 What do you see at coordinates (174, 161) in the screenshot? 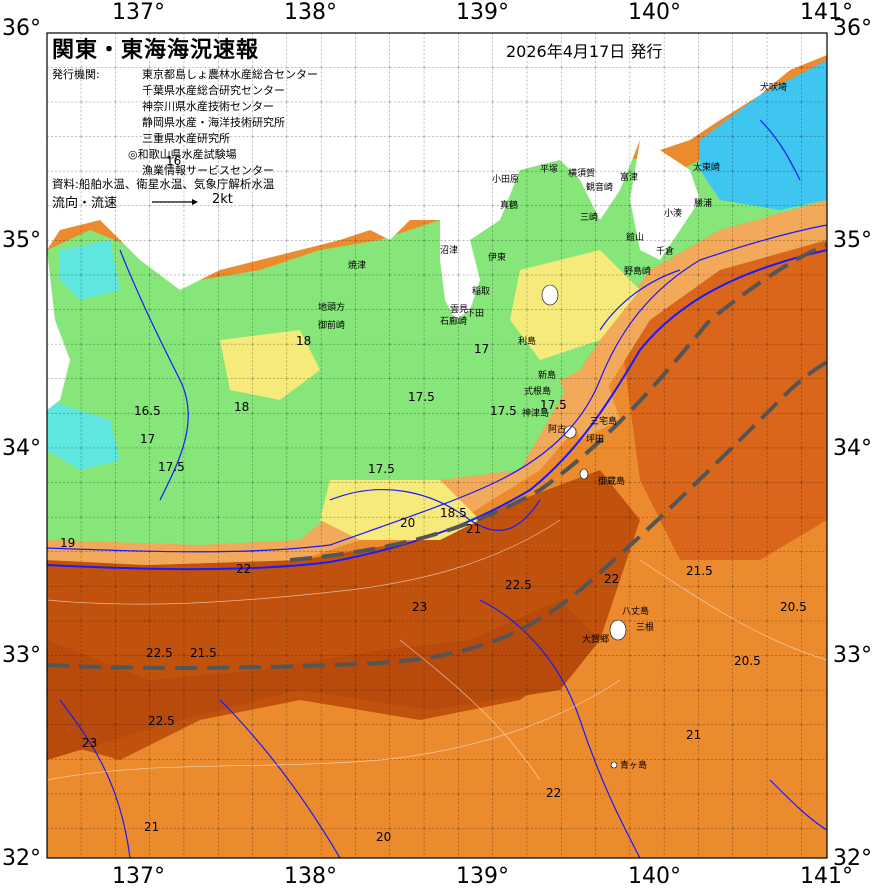
I see `isotherm-label: 16` at bounding box center [174, 161].